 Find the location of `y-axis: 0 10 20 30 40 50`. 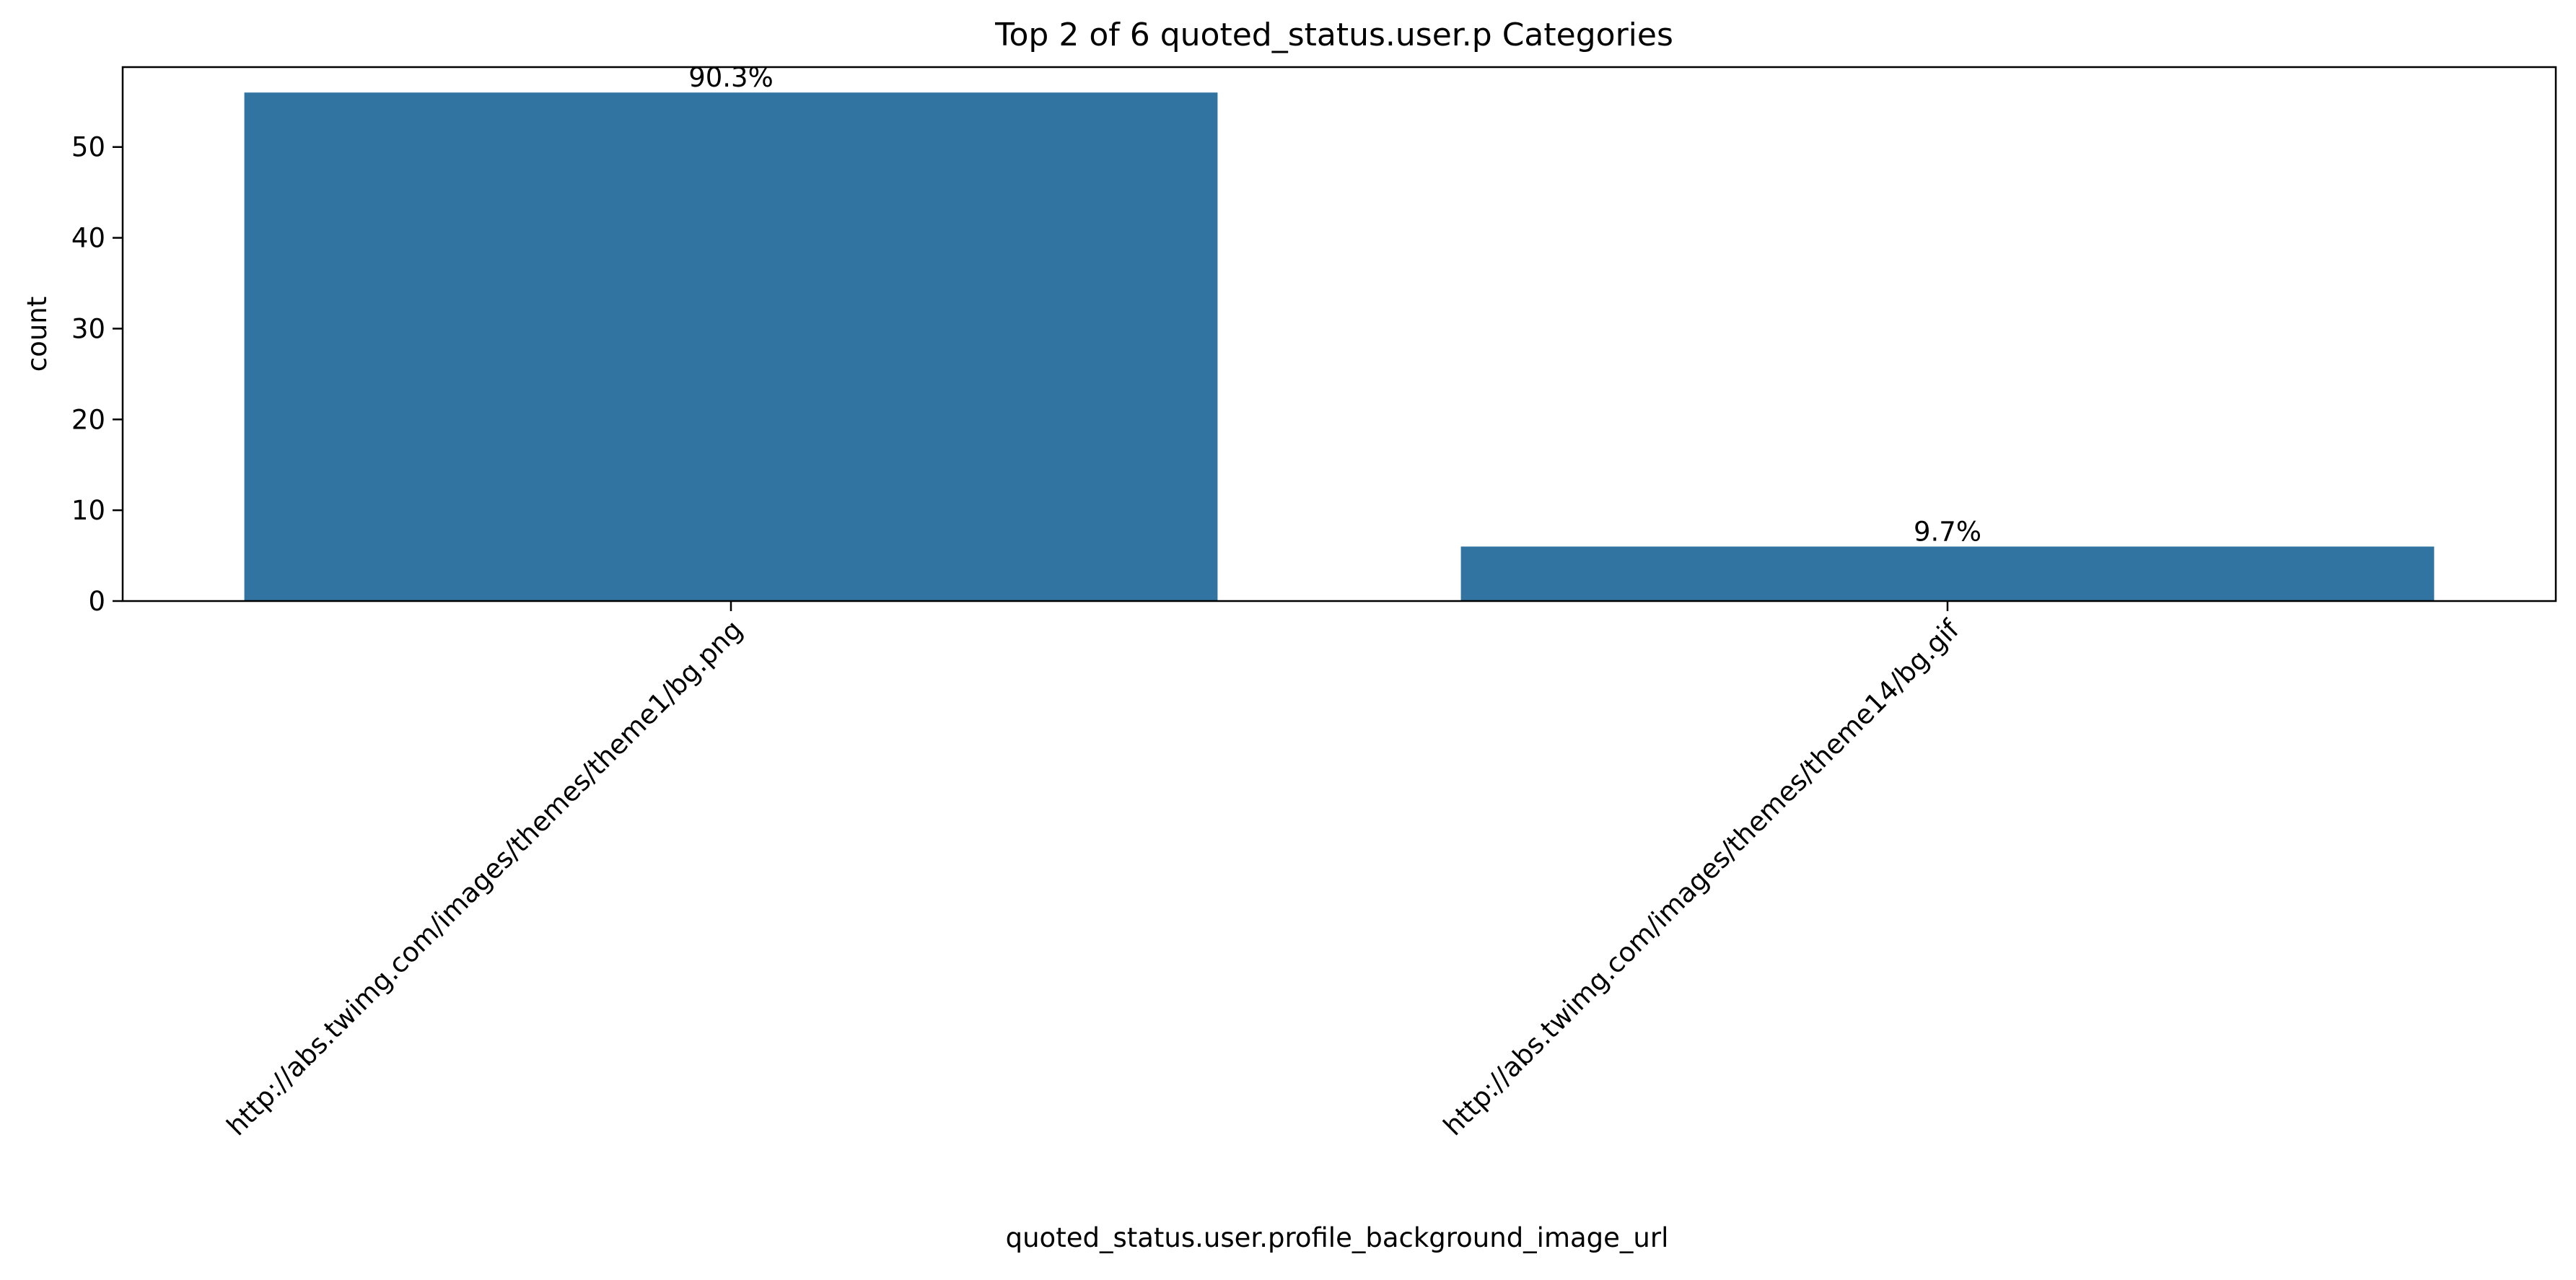

y-axis: 0 10 20 30 40 50 is located at coordinates (97, 374).